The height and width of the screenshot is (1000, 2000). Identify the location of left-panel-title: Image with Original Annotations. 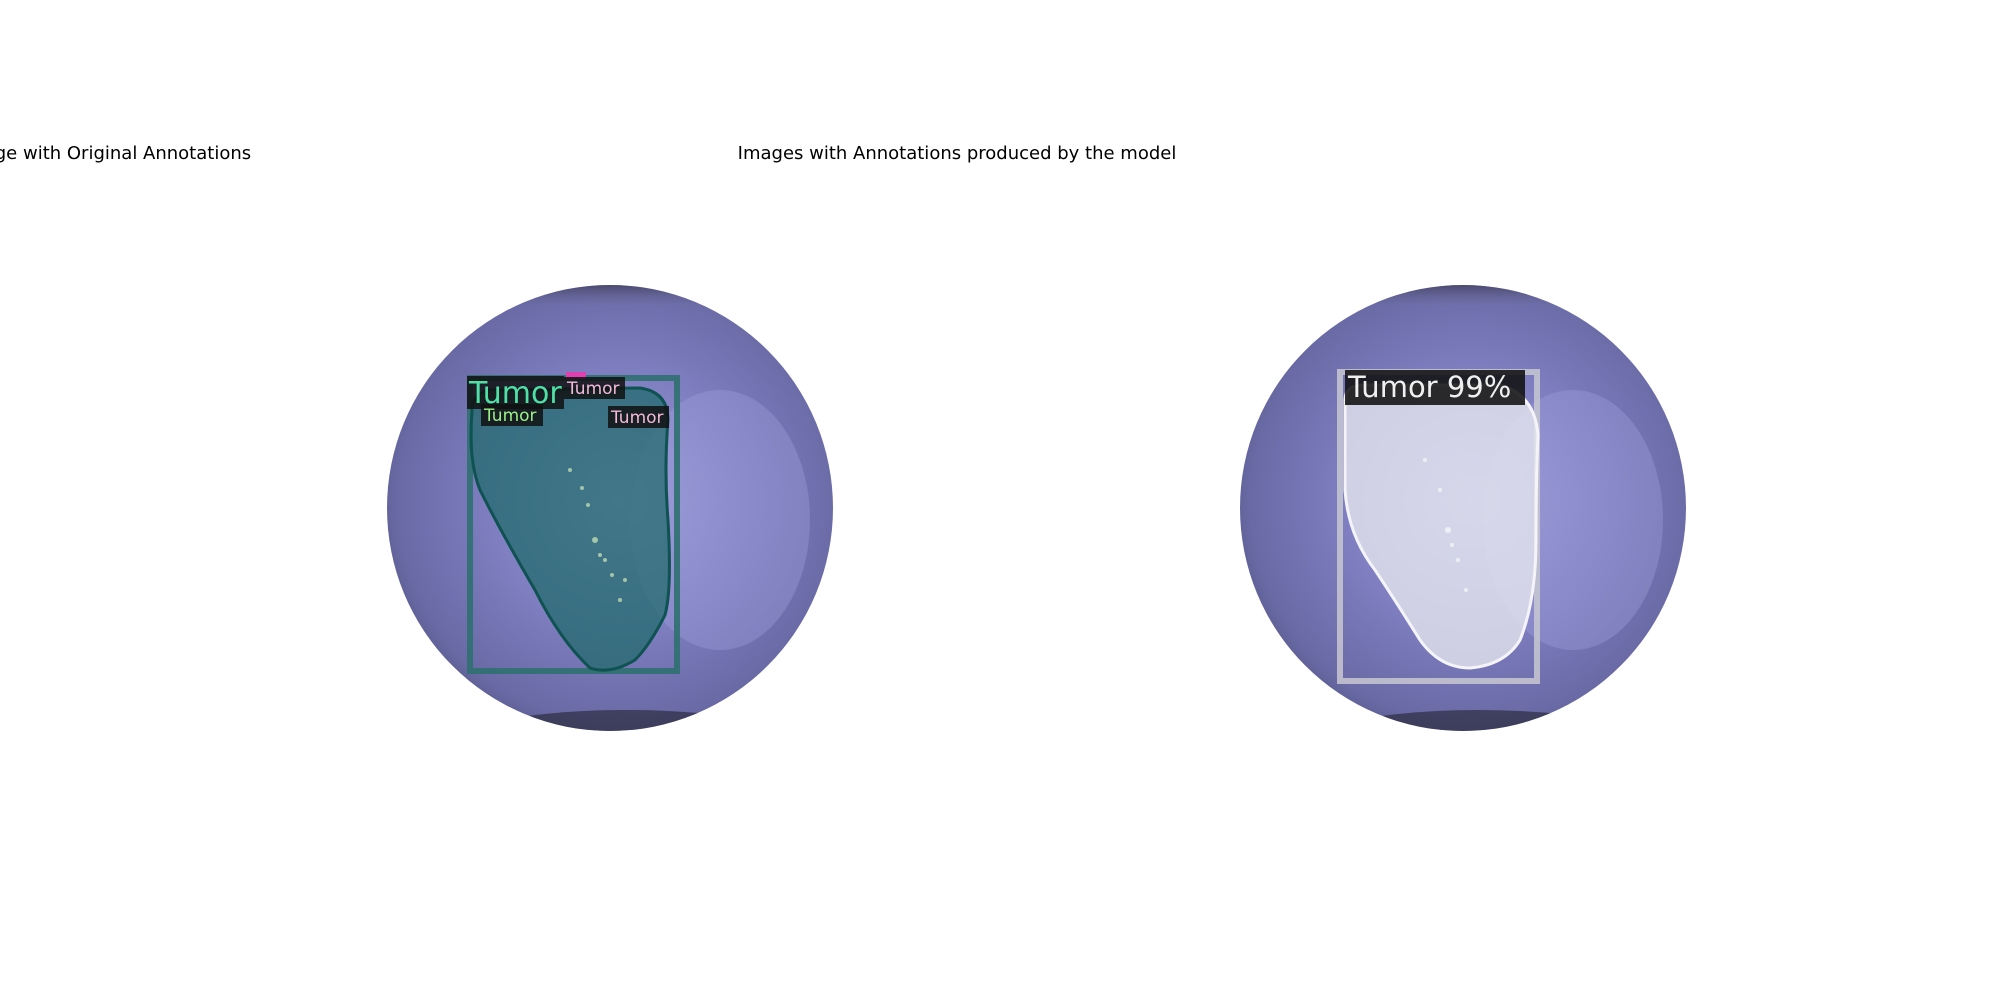
(126, 153).